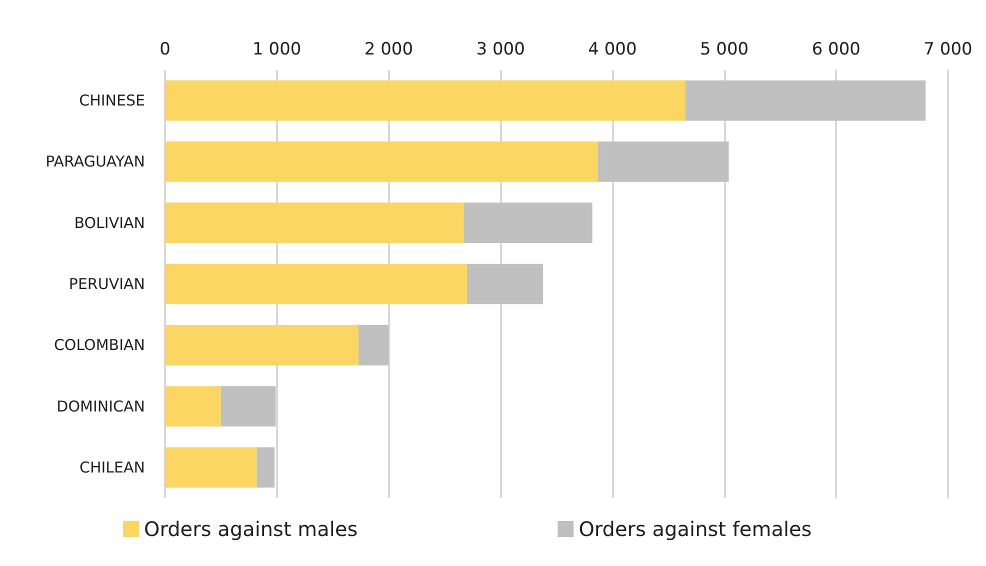 The width and height of the screenshot is (986, 566). What do you see at coordinates (500, 50) in the screenshot?
I see `x-tick-label: 3 000` at bounding box center [500, 50].